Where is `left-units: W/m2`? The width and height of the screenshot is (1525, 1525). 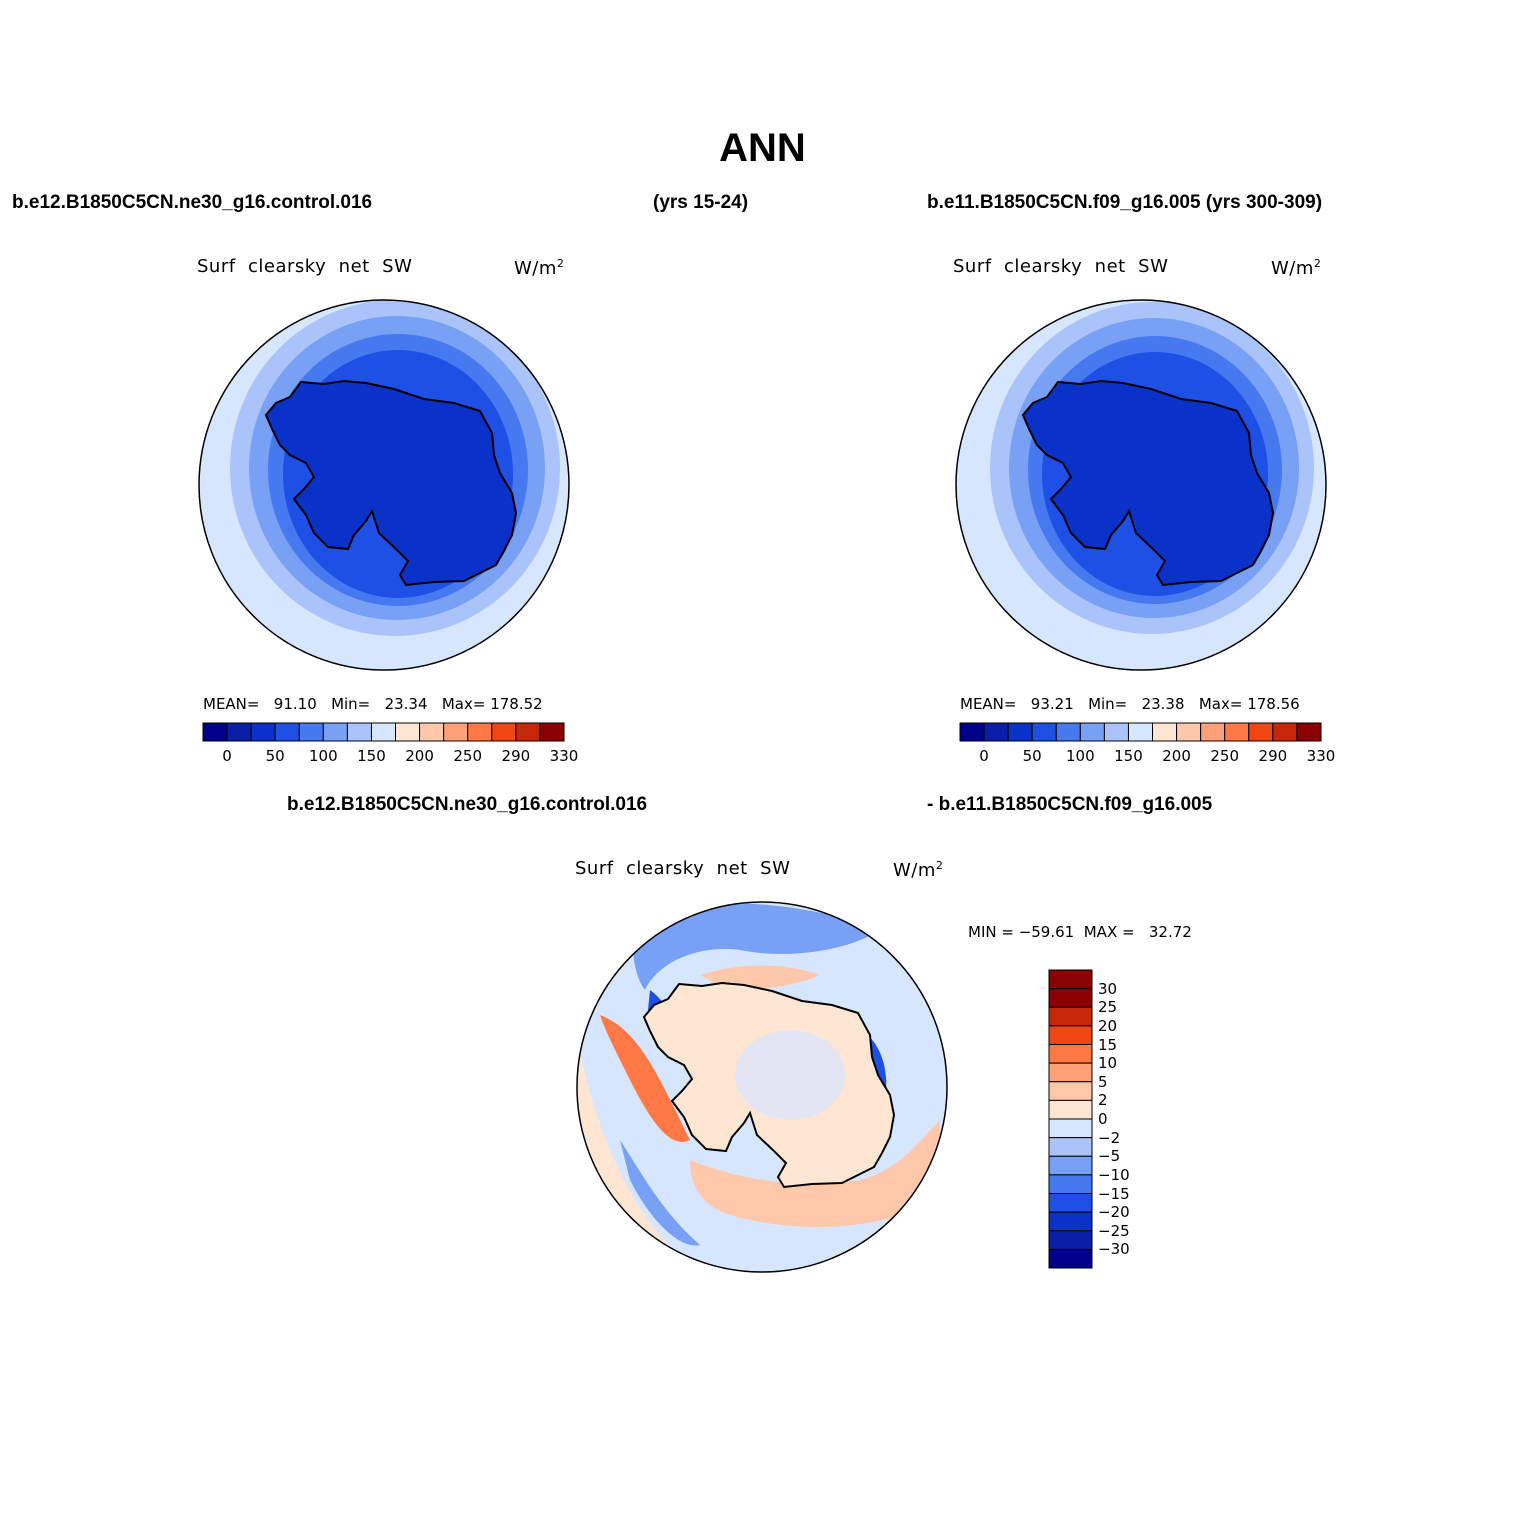 left-units: W/m2 is located at coordinates (539, 268).